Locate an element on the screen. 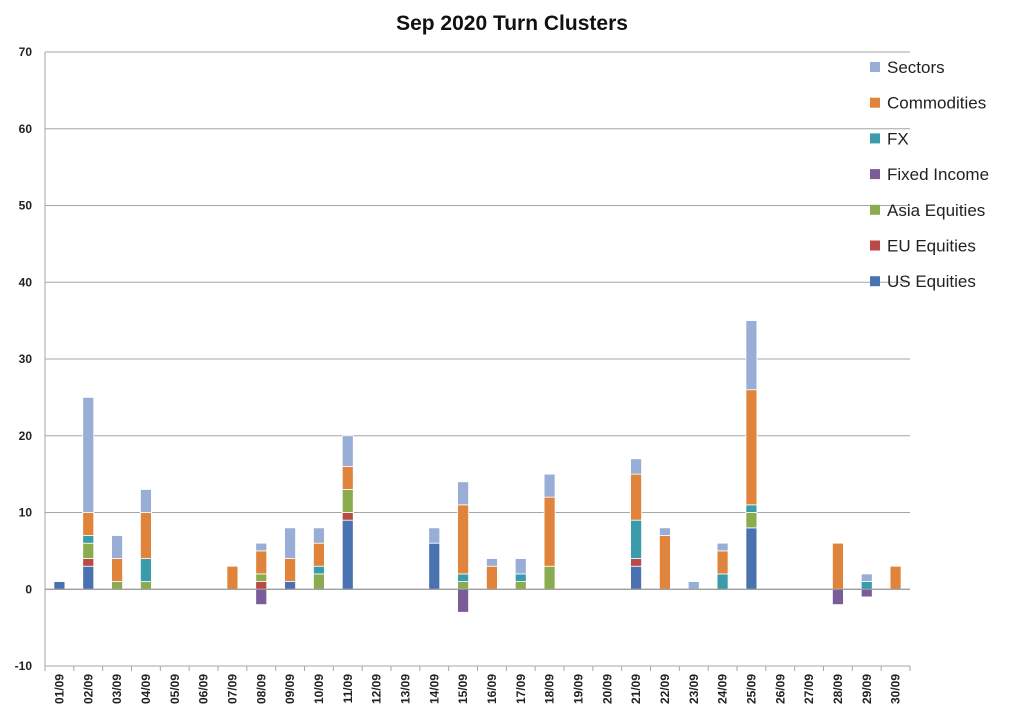  legend-label: Commodities is located at coordinates (936, 103).